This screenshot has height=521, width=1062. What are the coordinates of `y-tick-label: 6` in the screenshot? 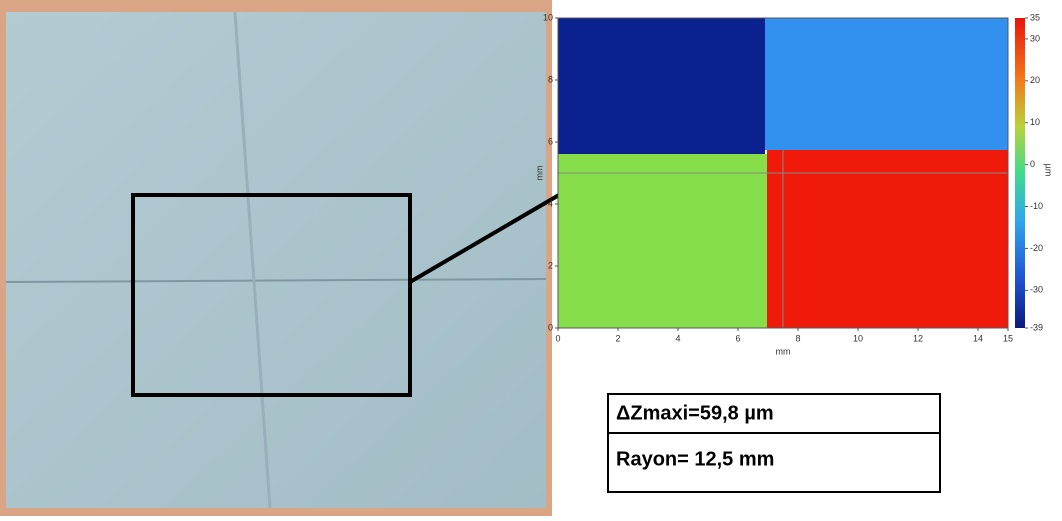 It's located at (550, 141).